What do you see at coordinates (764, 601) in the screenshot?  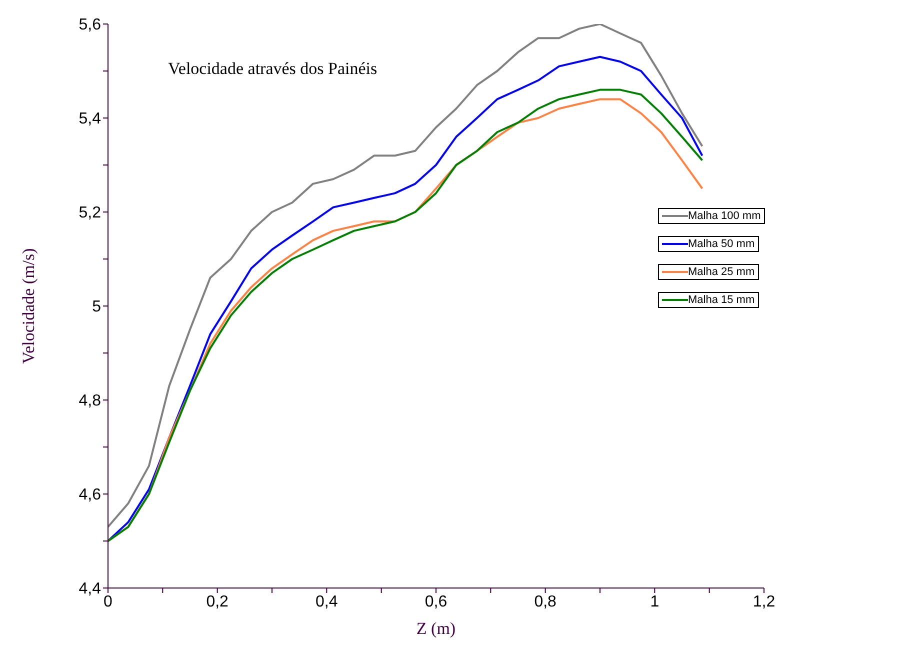 I see `x-tick-label: 1,2` at bounding box center [764, 601].